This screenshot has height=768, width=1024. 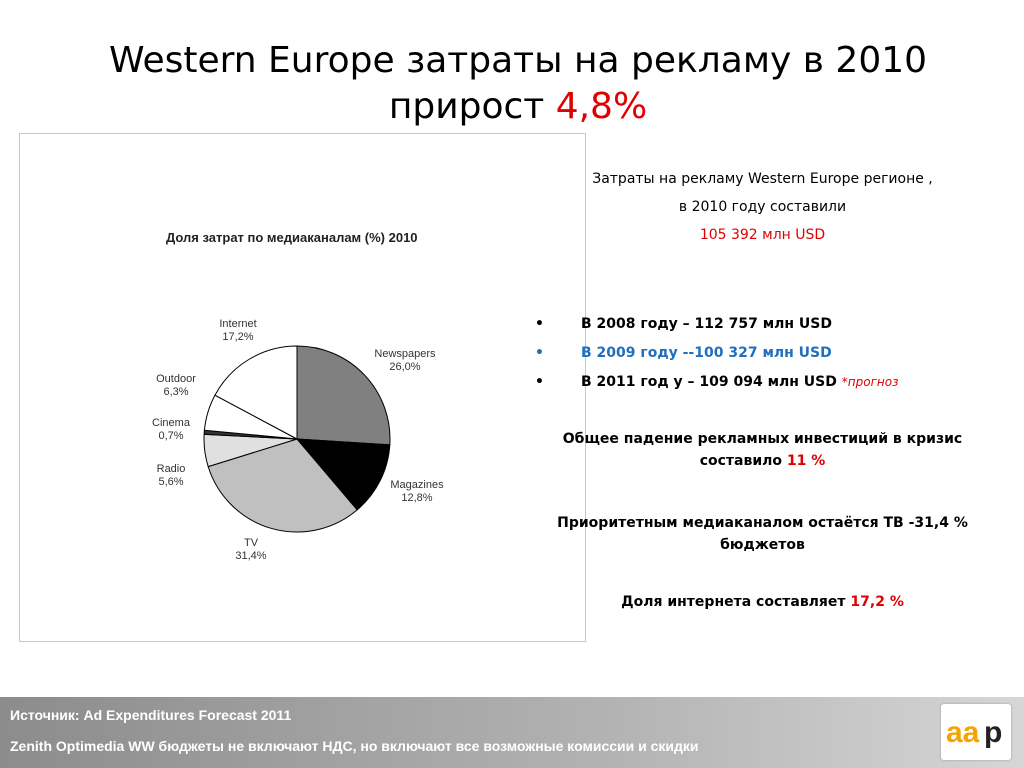 What do you see at coordinates (170, 482) in the screenshot?
I see `slice-value-radio: 5,6%` at bounding box center [170, 482].